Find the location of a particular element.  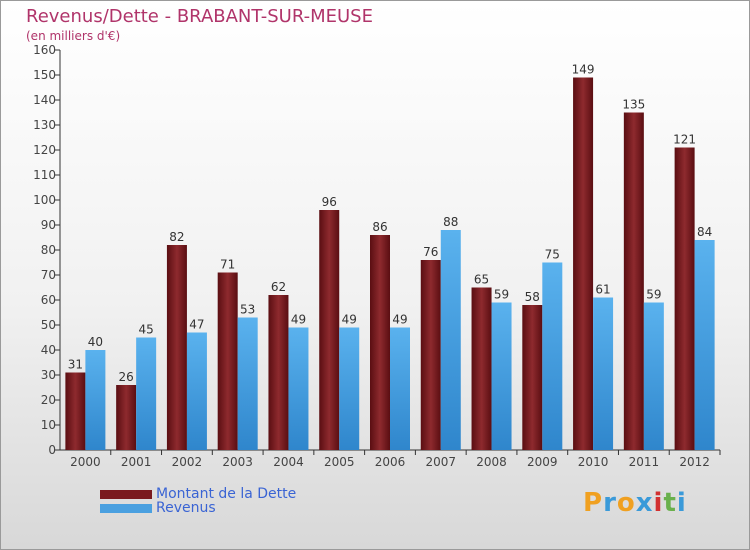

y-tick-label: 30 is located at coordinates (48, 375).